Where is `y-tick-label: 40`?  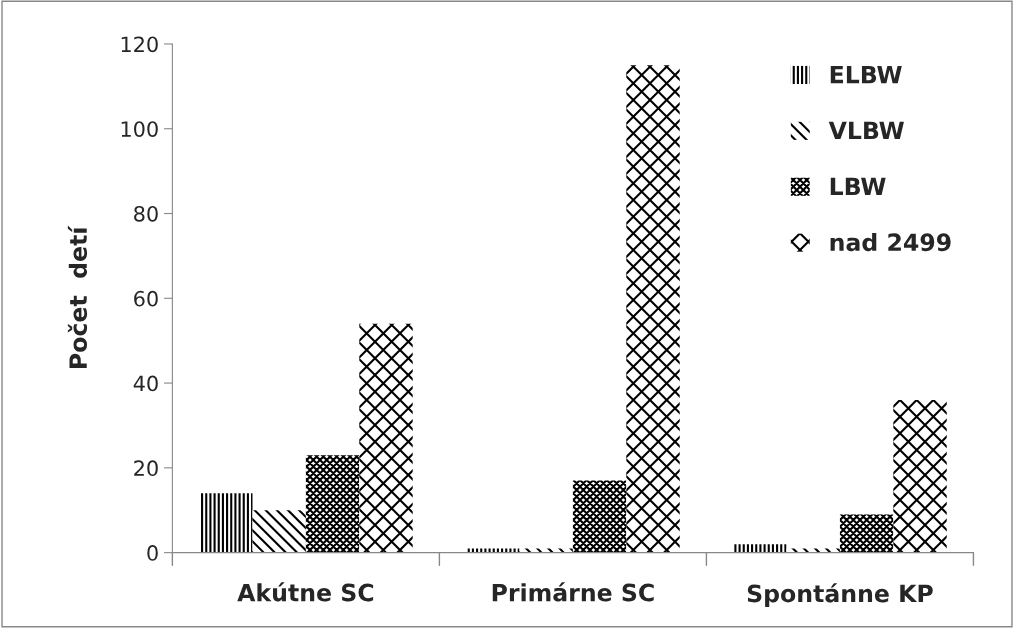
y-tick-label: 40 is located at coordinates (145, 383).